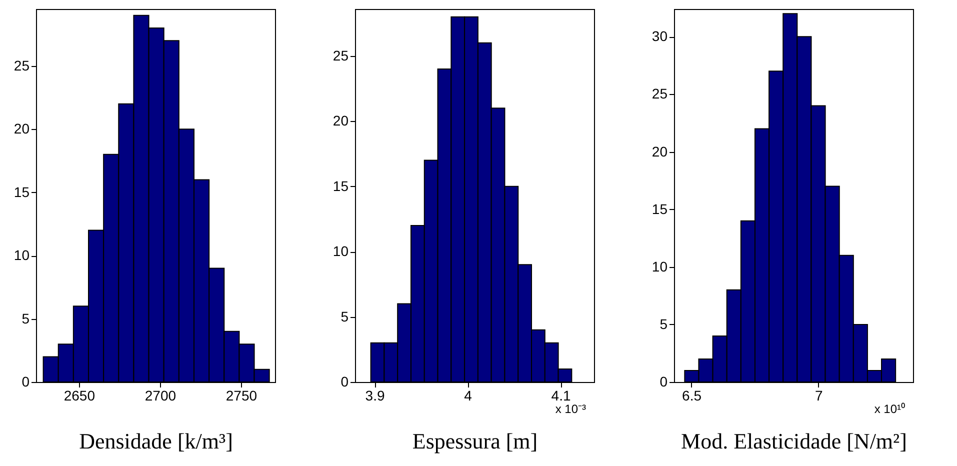 Image resolution: width=957 pixels, height=466 pixels. Describe the element at coordinates (242, 396) in the screenshot. I see `x-tick-label: 2750` at that location.